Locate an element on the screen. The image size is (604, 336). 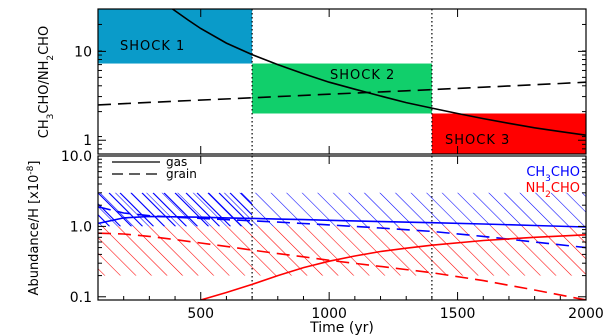
xtick-label: 500 is located at coordinates (200, 314).